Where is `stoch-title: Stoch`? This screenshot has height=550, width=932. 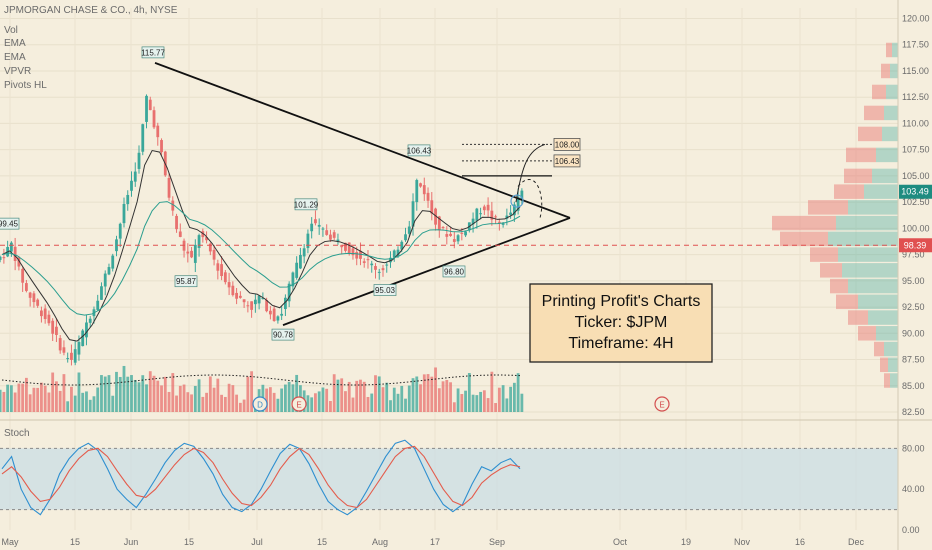
stoch-title: Stoch is located at coordinates (17, 433).